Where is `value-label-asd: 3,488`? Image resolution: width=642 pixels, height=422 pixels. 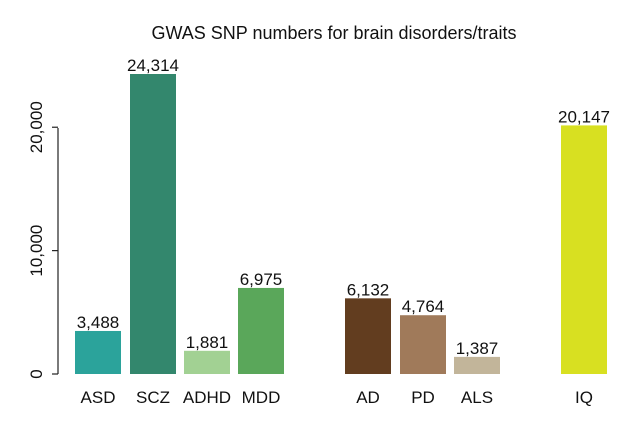 value-label-asd: 3,488 is located at coordinates (98, 322).